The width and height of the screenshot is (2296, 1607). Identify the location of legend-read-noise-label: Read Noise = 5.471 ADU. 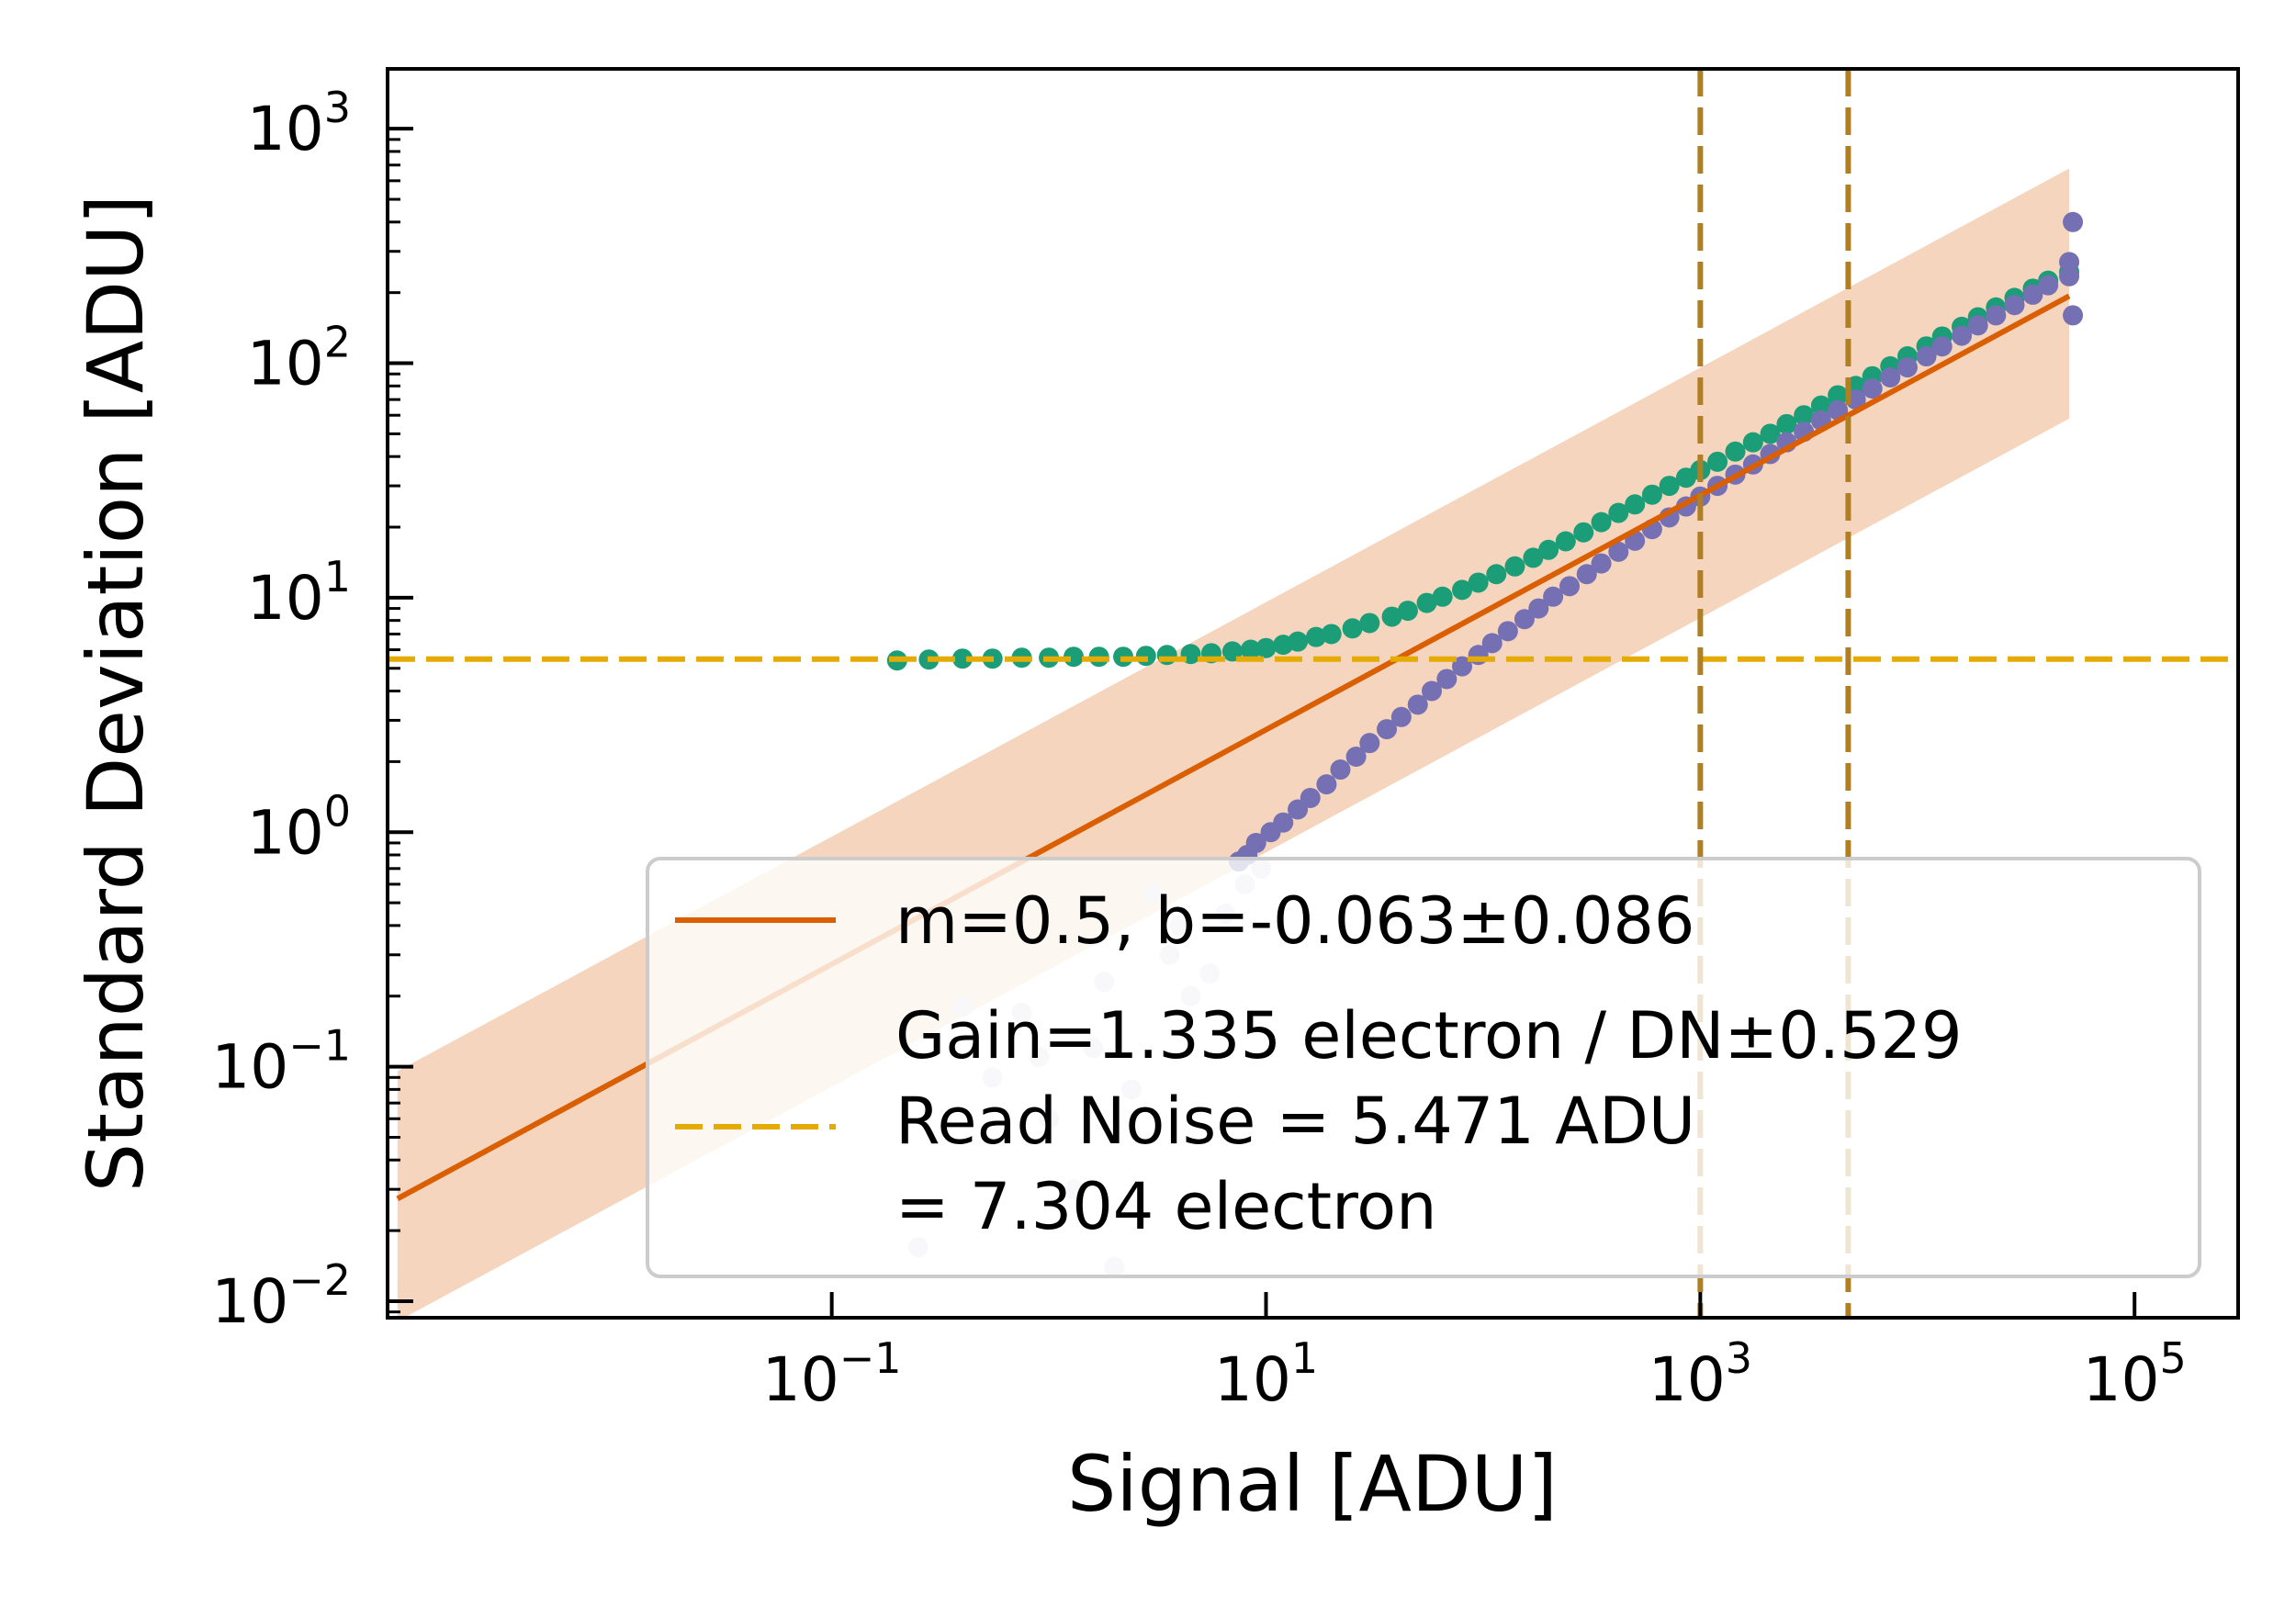
(1295, 1121).